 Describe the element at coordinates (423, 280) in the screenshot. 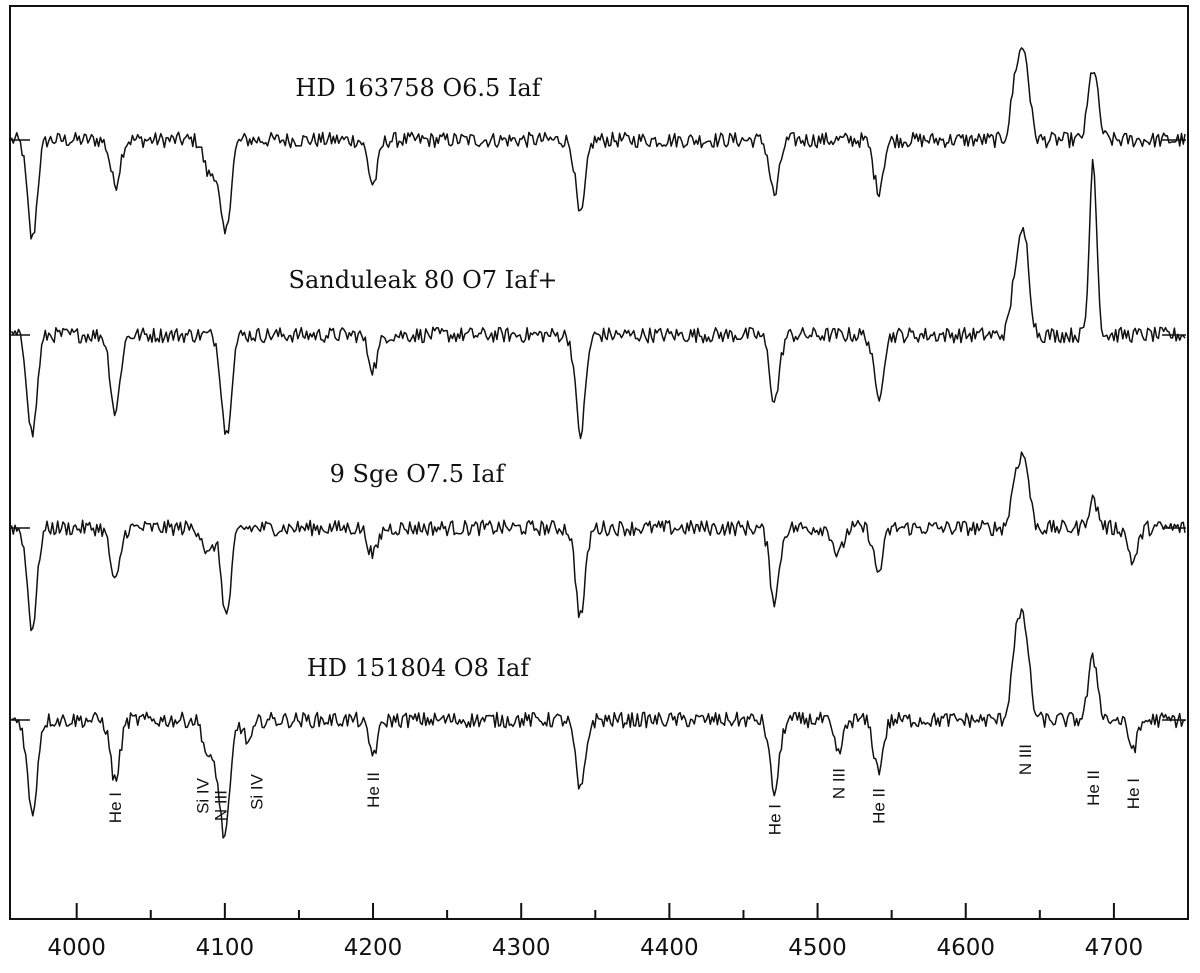

I see `spectrum-title: Sanduleak 80 O7 Iaf+` at that location.